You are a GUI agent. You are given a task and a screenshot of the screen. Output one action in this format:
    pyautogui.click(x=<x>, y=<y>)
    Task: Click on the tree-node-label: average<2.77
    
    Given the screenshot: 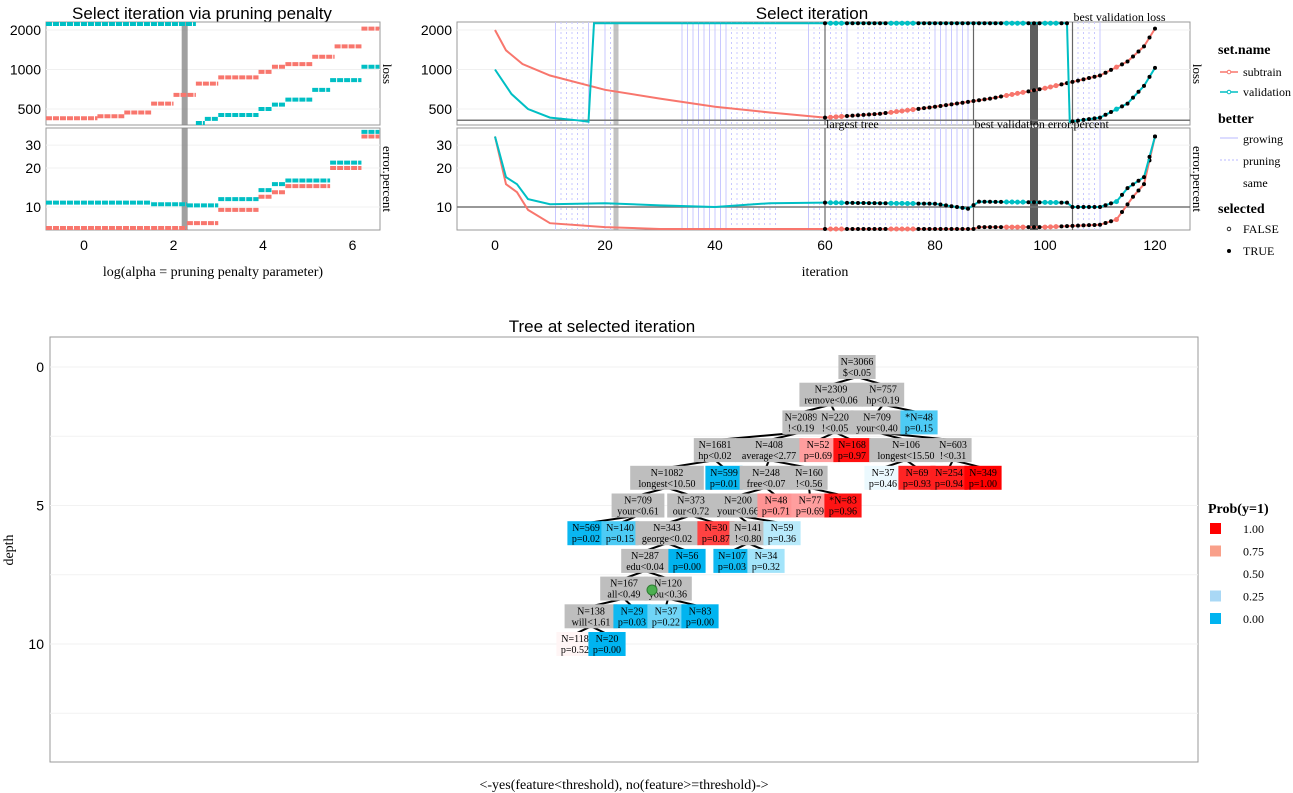 What is the action you would take?
    pyautogui.click(x=769, y=456)
    